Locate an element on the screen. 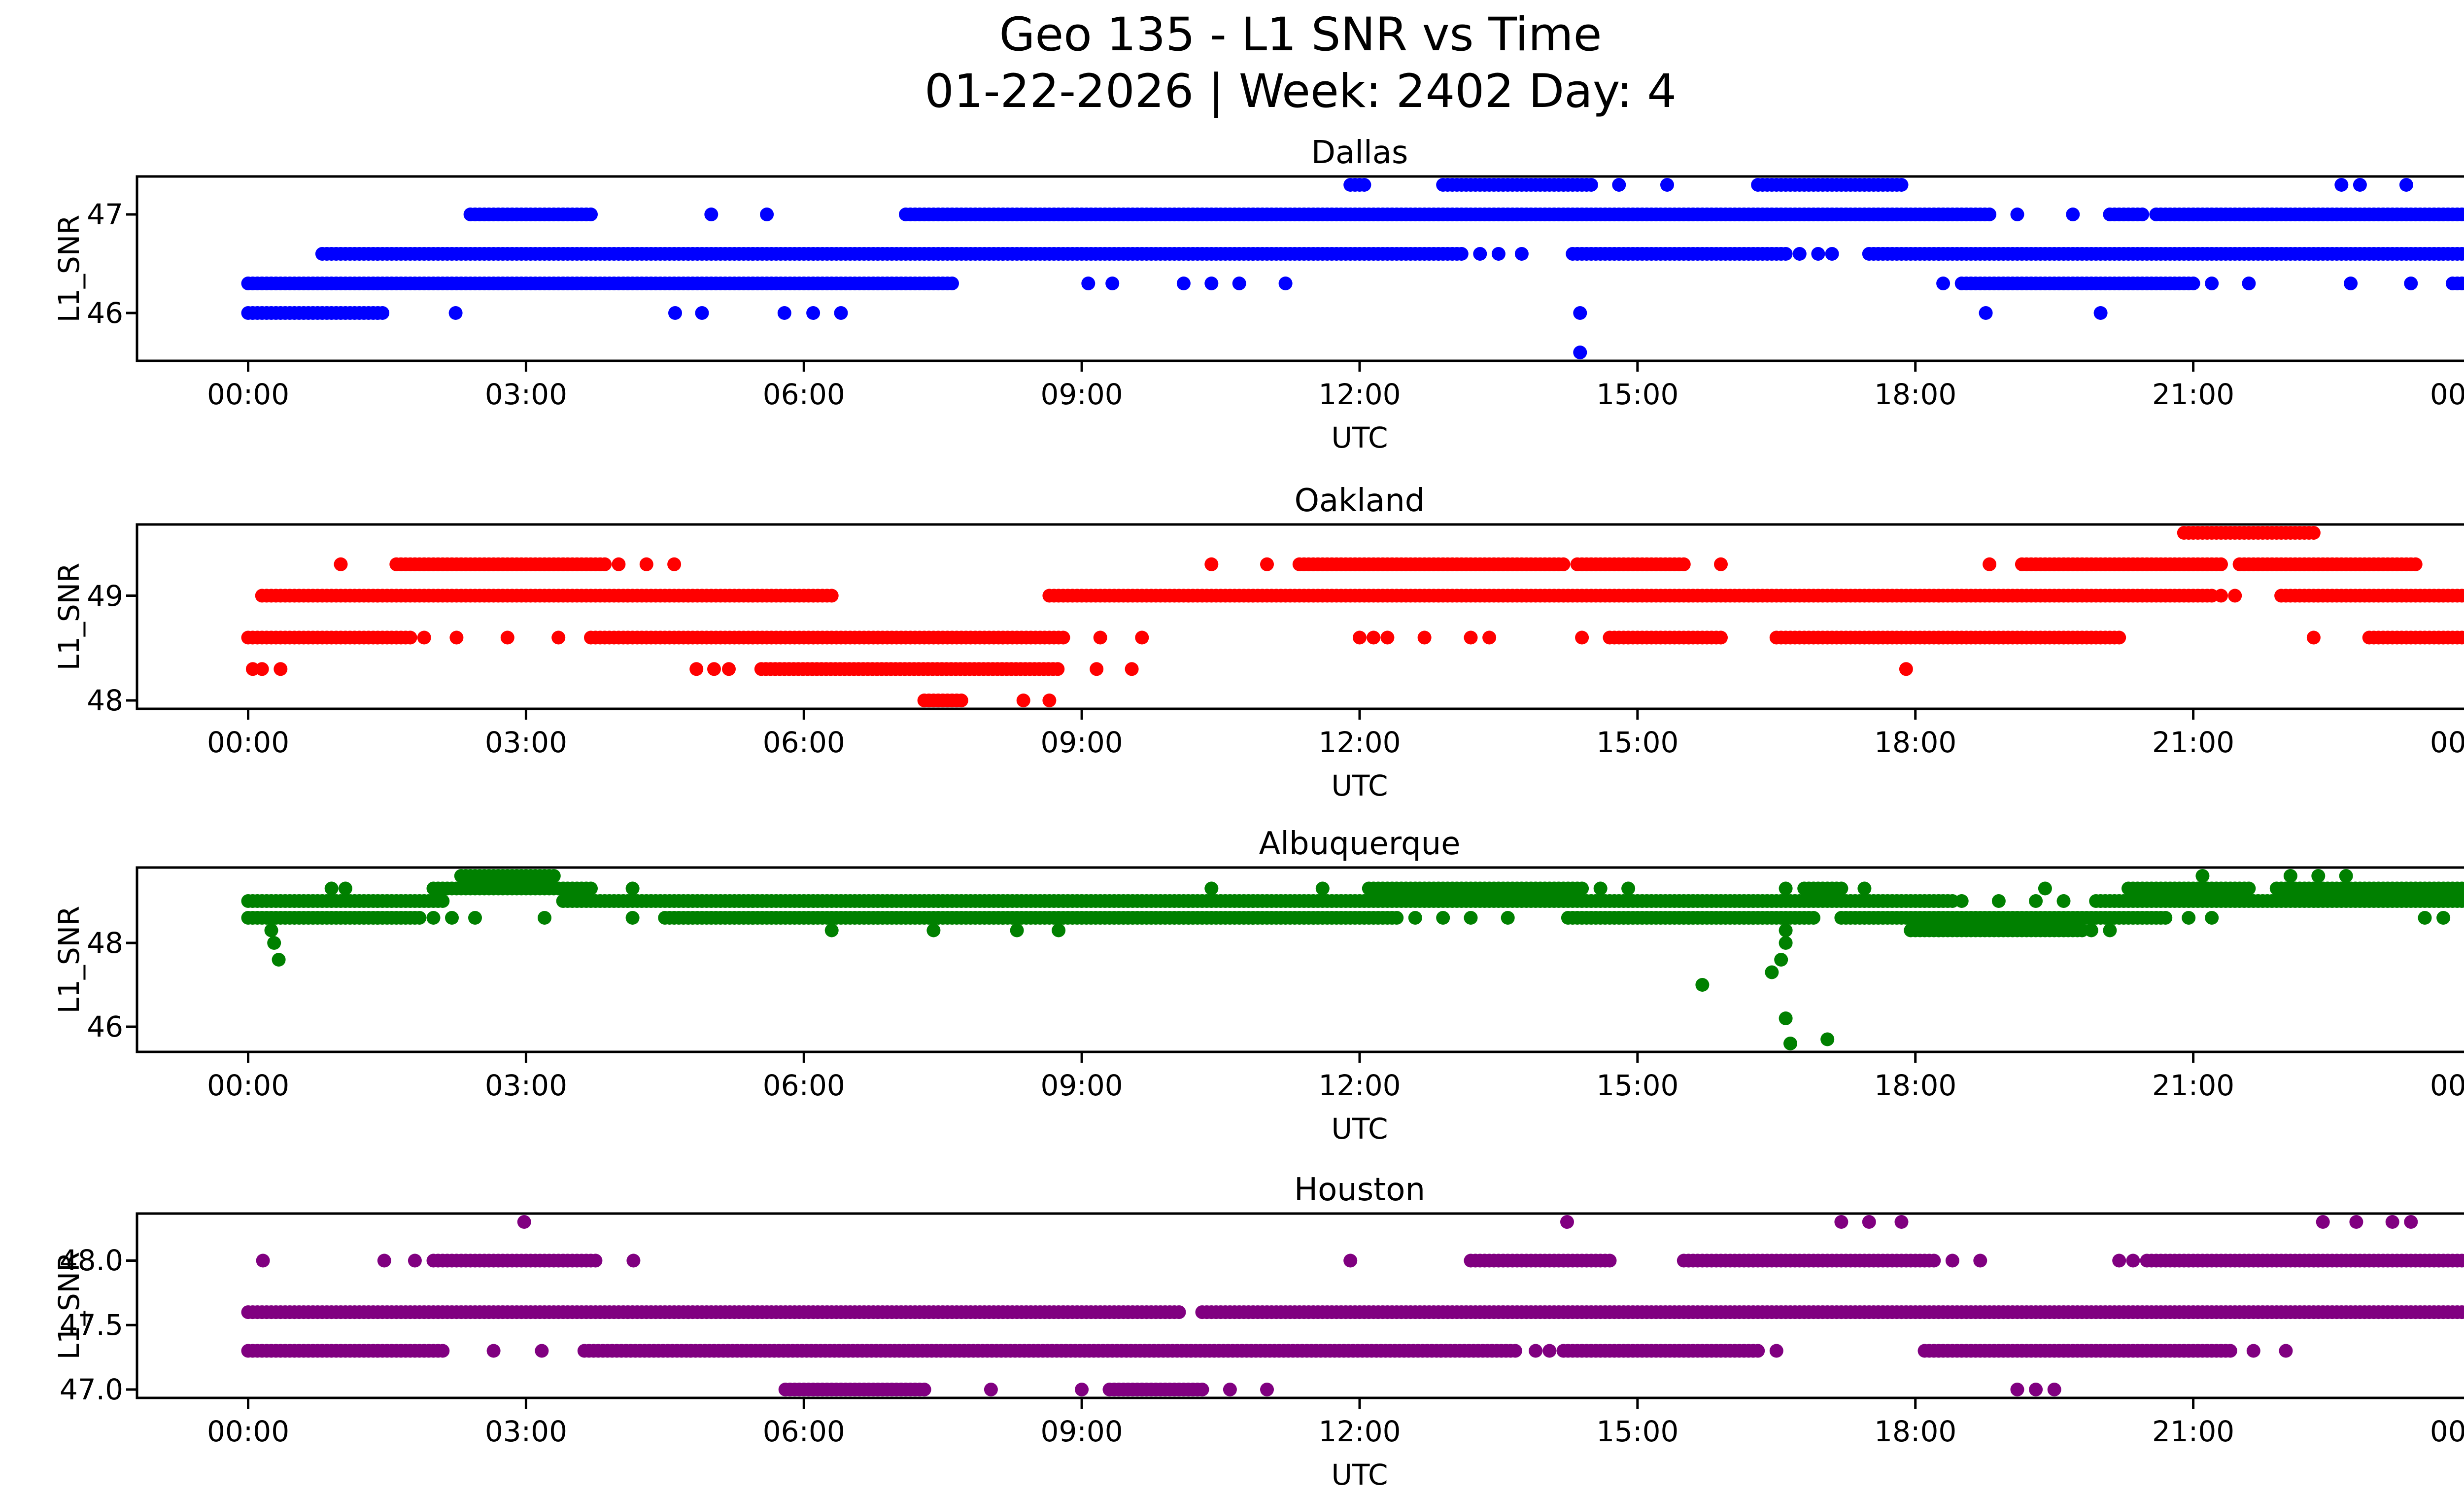 The width and height of the screenshot is (2464, 1495). oakland-xtick-label-4: 12:00 is located at coordinates (1359, 742).